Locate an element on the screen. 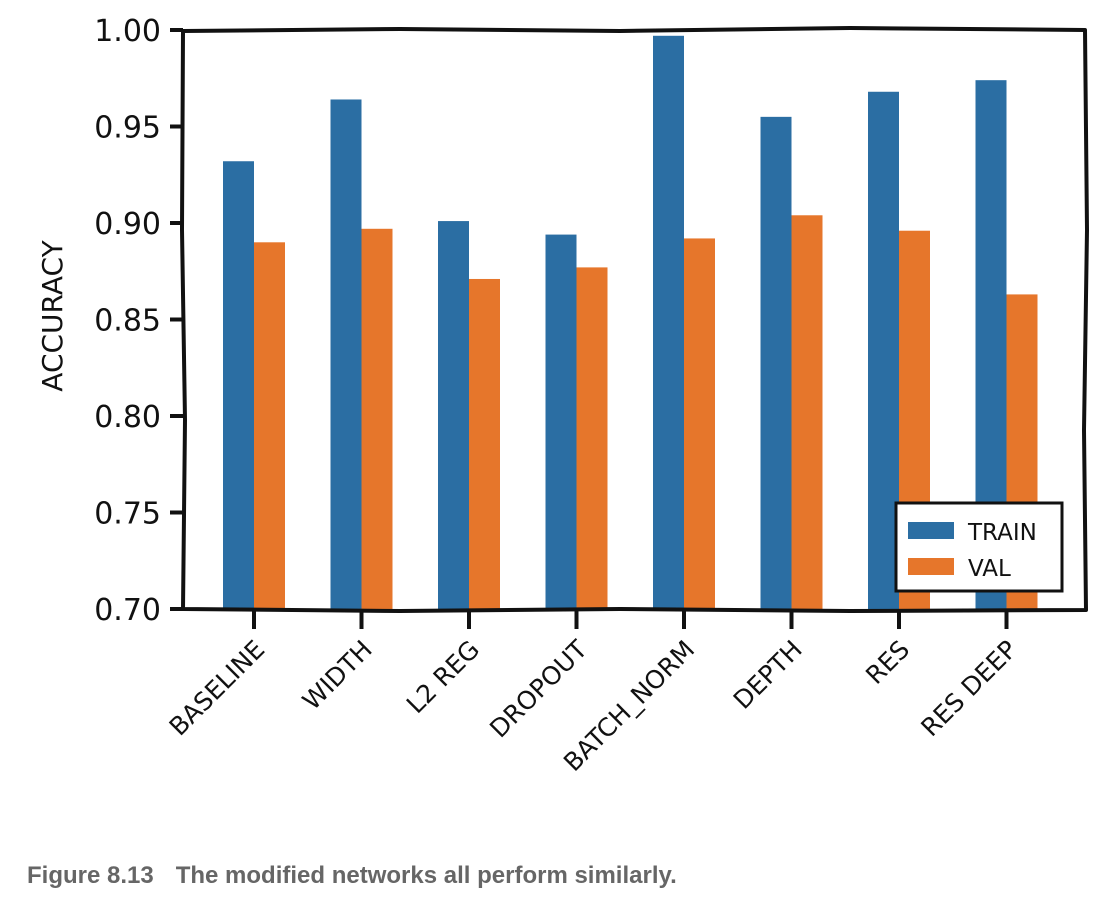 The width and height of the screenshot is (1118, 904). bar-train-batch-norm is located at coordinates (668, 322).